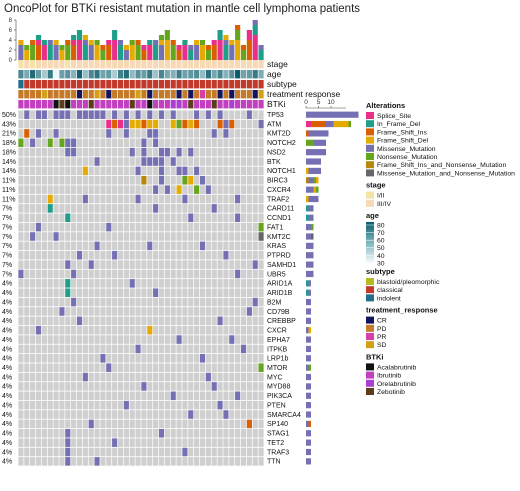  What do you see at coordinates (276, 274) in the screenshot?
I see `gene-name-label: UBR5` at bounding box center [276, 274].